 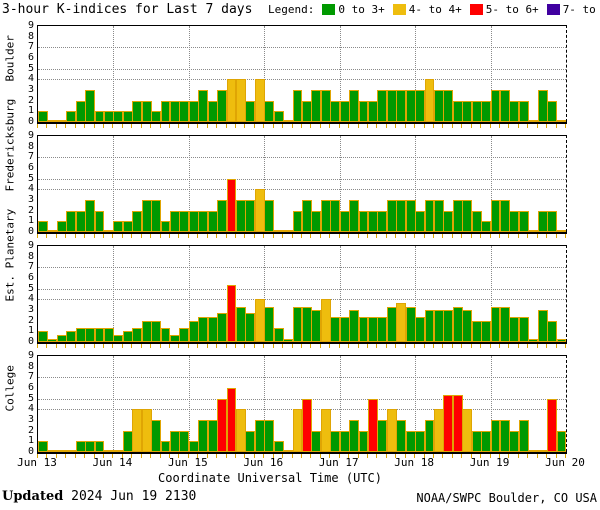 What do you see at coordinates (134, 496) in the screenshot?
I see `updated-value: 2024 Jun 19 2130` at bounding box center [134, 496].